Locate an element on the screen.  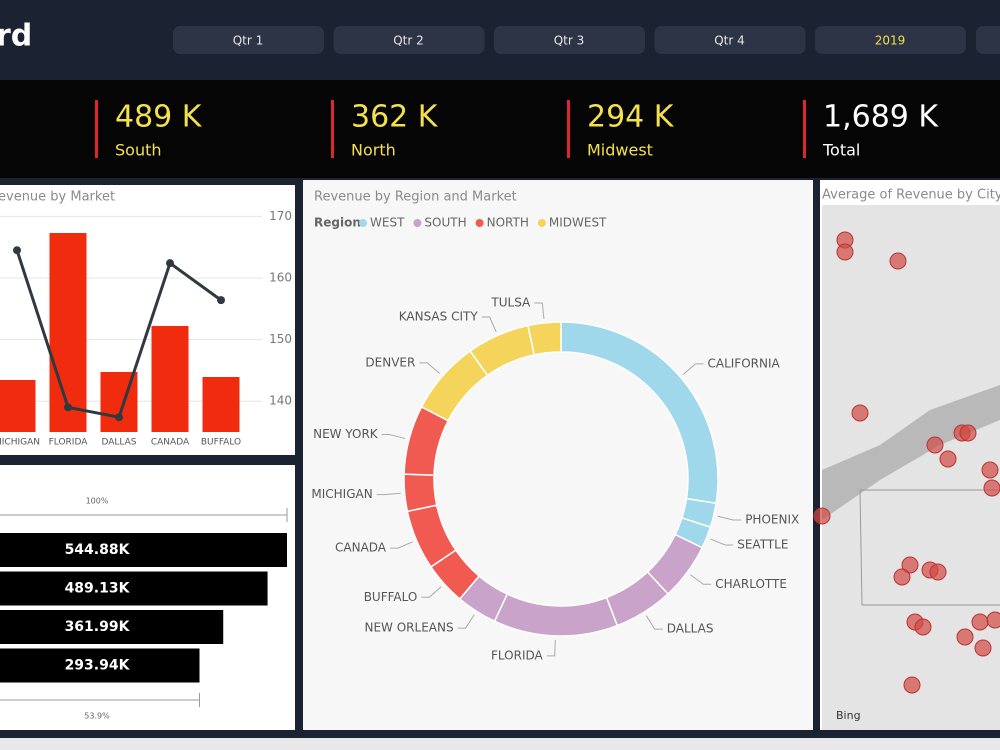
slice-label: MICHIGAN is located at coordinates (341, 494).